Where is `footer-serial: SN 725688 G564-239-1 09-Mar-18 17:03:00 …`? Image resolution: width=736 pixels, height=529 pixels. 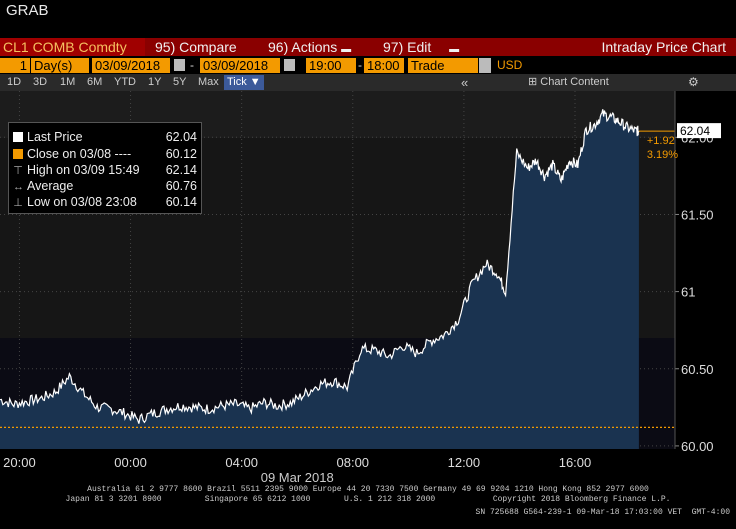
footer-serial: SN 725688 G564-239-1 09-Mar-18 17:03:00 … is located at coordinates (602, 512).